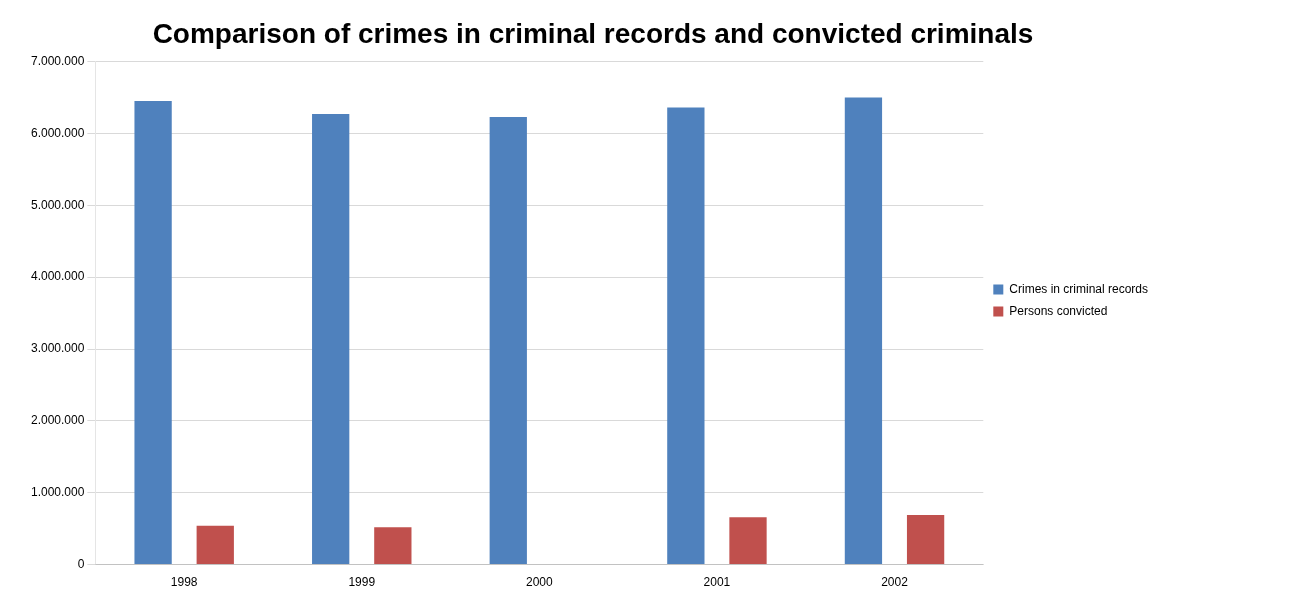 Image resolution: width=1292 pixels, height=605 pixels. What do you see at coordinates (1058, 310) in the screenshot?
I see `legend-label: Persons convicted` at bounding box center [1058, 310].